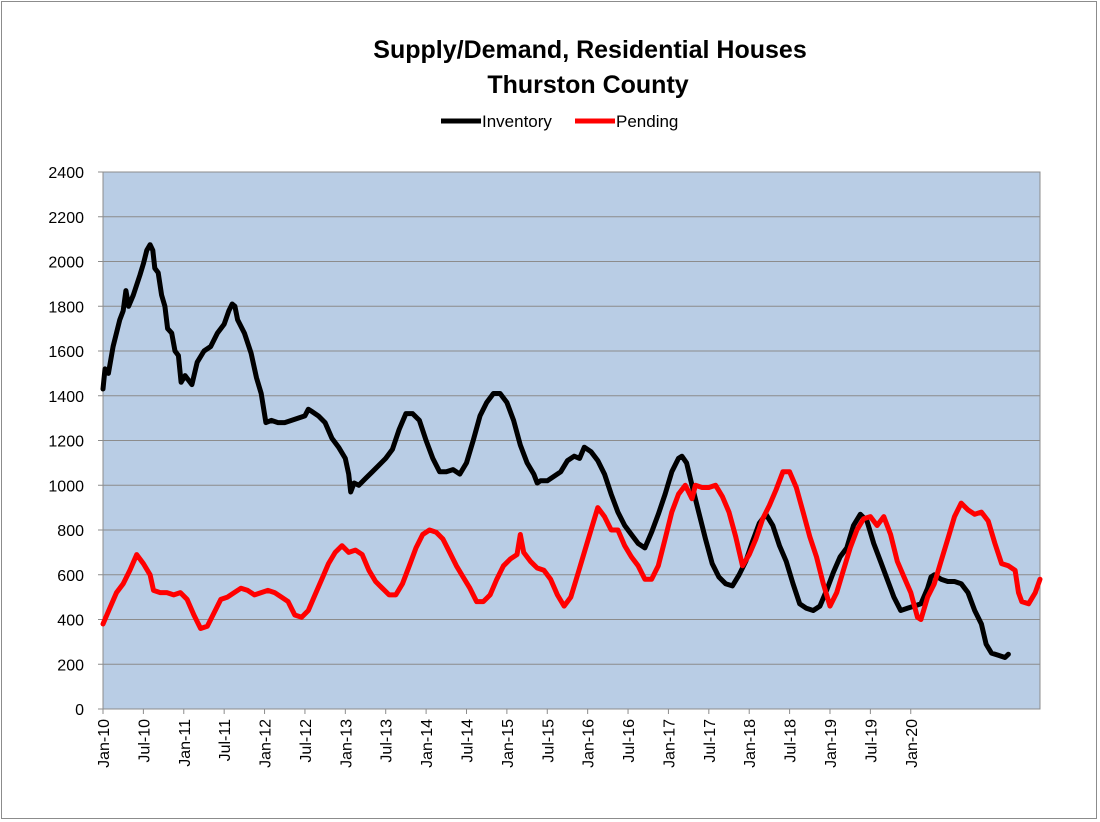 The width and height of the screenshot is (1100, 822). What do you see at coordinates (587, 85) in the screenshot?
I see `chart-subtitle: Thurston County` at bounding box center [587, 85].